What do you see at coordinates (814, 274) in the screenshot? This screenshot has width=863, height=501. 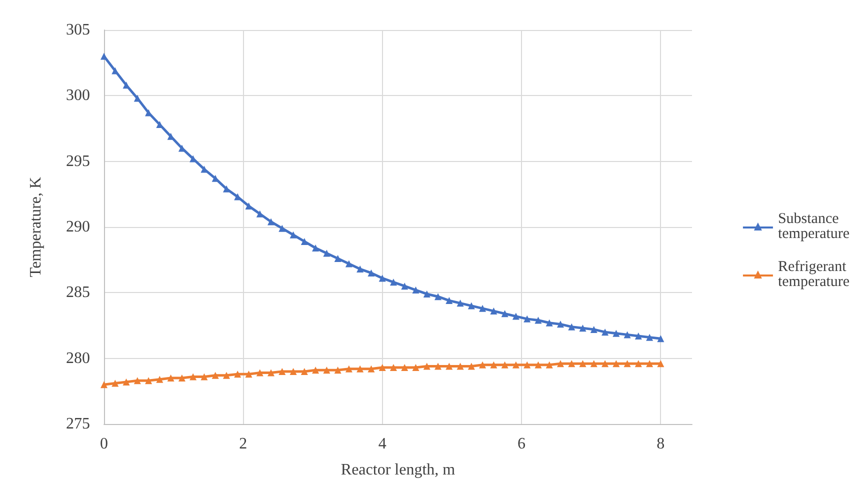 I see `legend-label: Refrigerant temperature` at bounding box center [814, 274].